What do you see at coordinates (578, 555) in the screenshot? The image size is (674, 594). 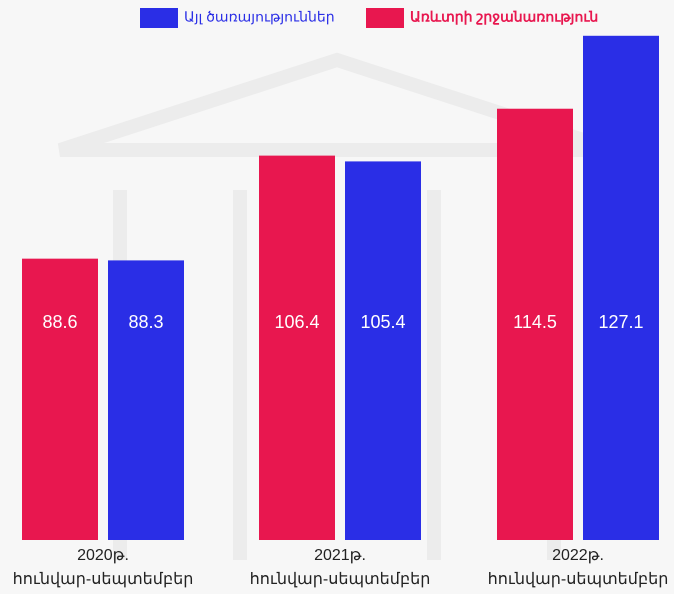 I see `x-tick-label: 2022թ.` at bounding box center [578, 555].